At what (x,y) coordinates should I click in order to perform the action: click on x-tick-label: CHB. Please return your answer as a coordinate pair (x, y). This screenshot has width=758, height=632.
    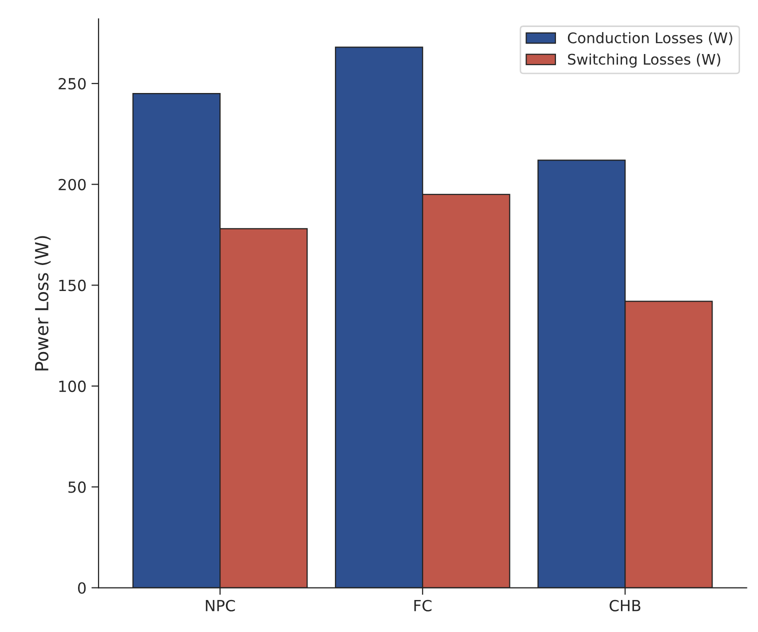
    Looking at the image, I should click on (625, 606).